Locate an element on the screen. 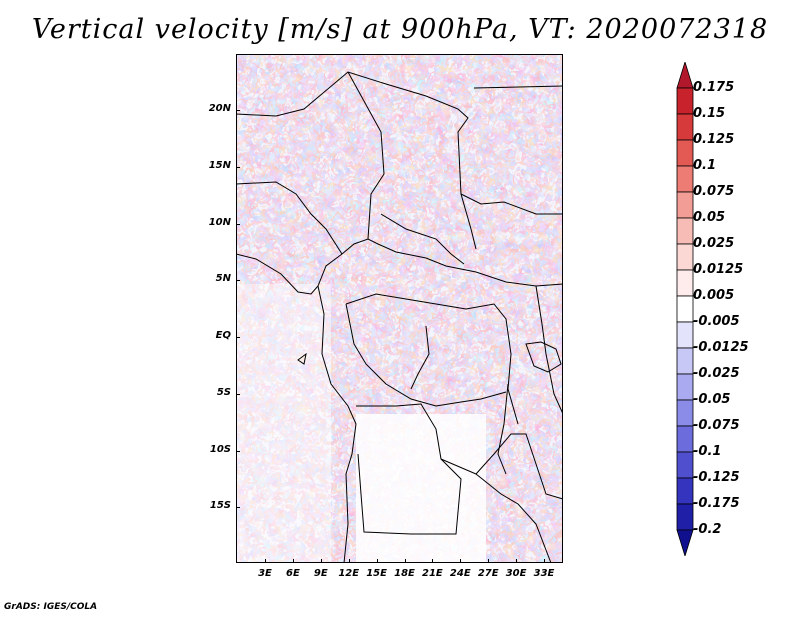 This screenshot has height=618, width=800. colorbar-label: -0.2 is located at coordinates (707, 529).